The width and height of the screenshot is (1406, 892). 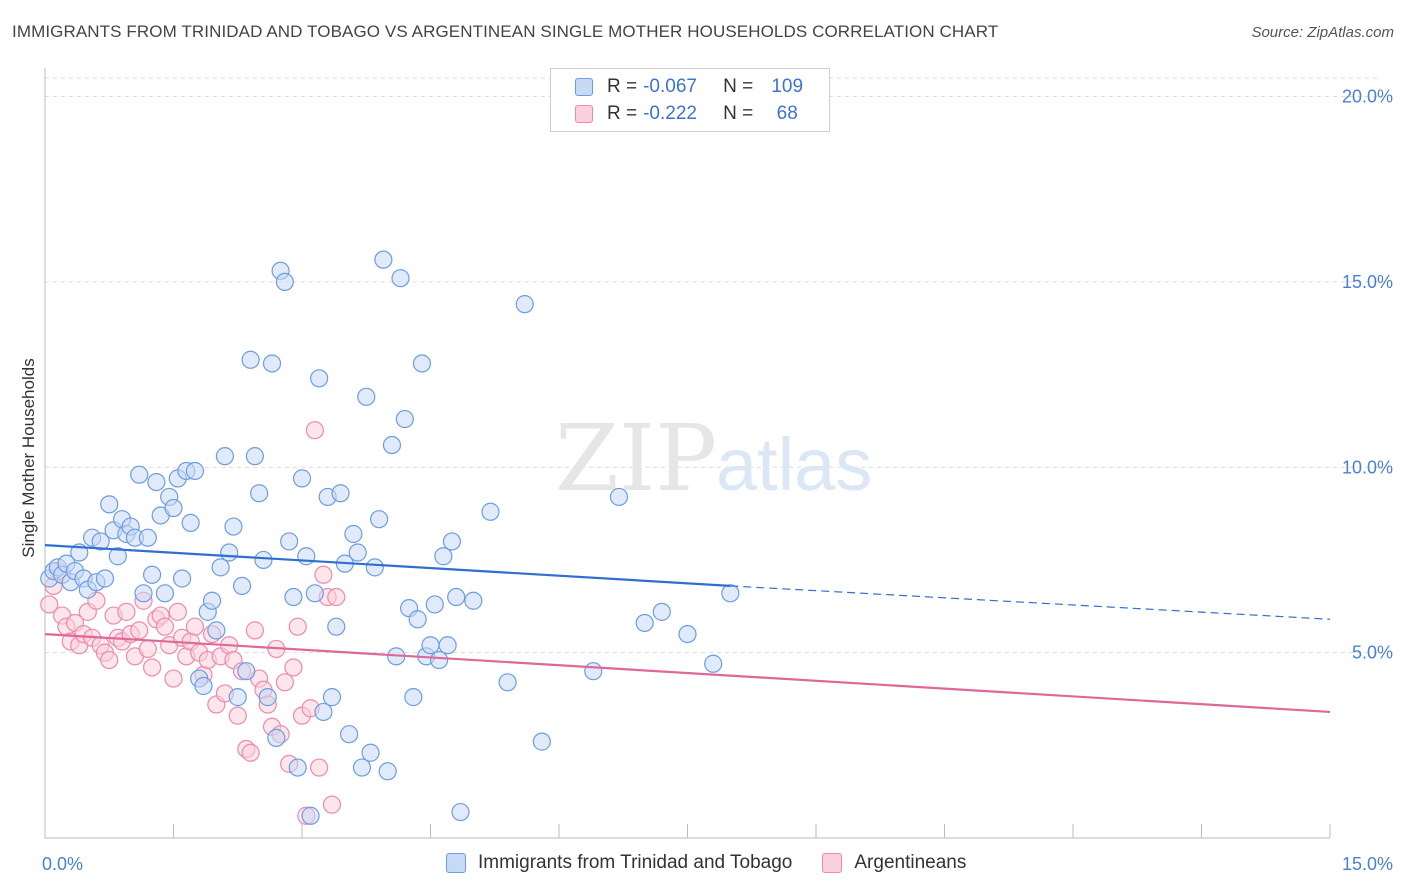 I want to click on legend-r-label: R =, so click(x=622, y=86).